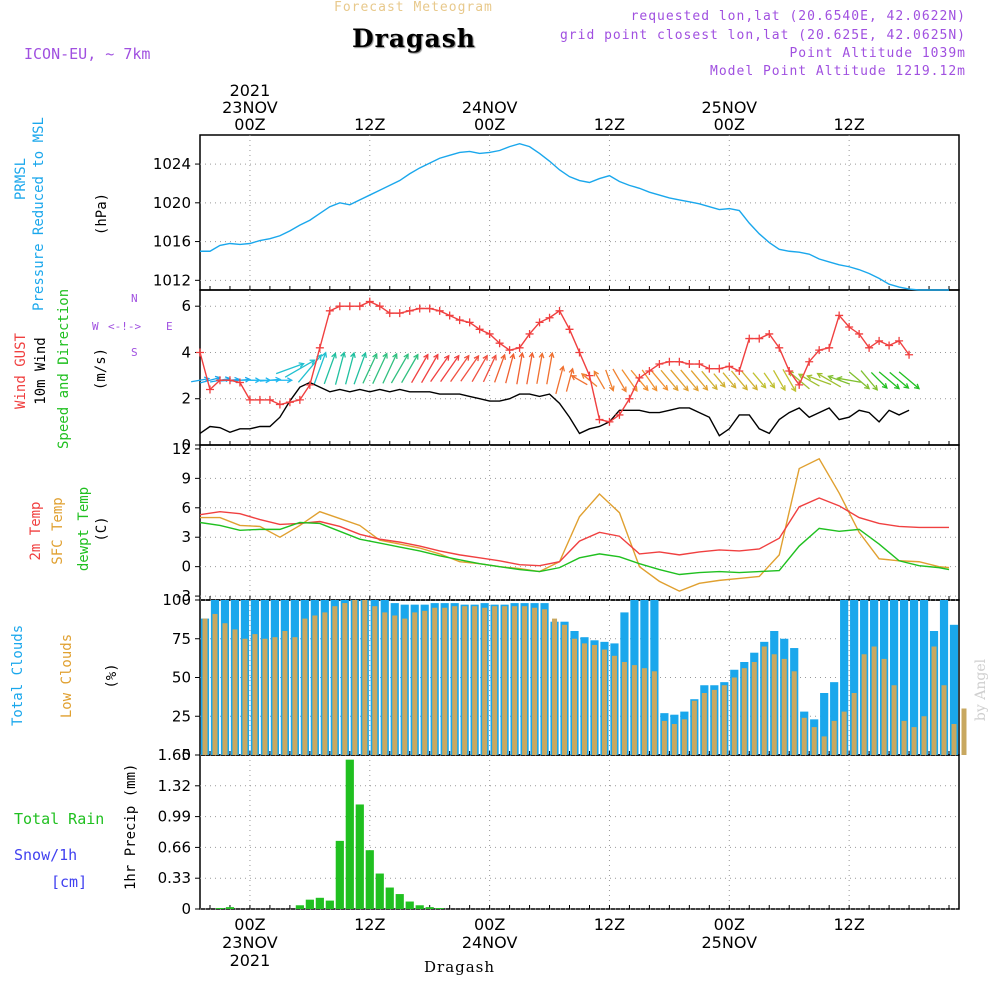 This screenshot has height=1000, width=1000. I want to click on ytick-label-temp: 3, so click(186, 537).